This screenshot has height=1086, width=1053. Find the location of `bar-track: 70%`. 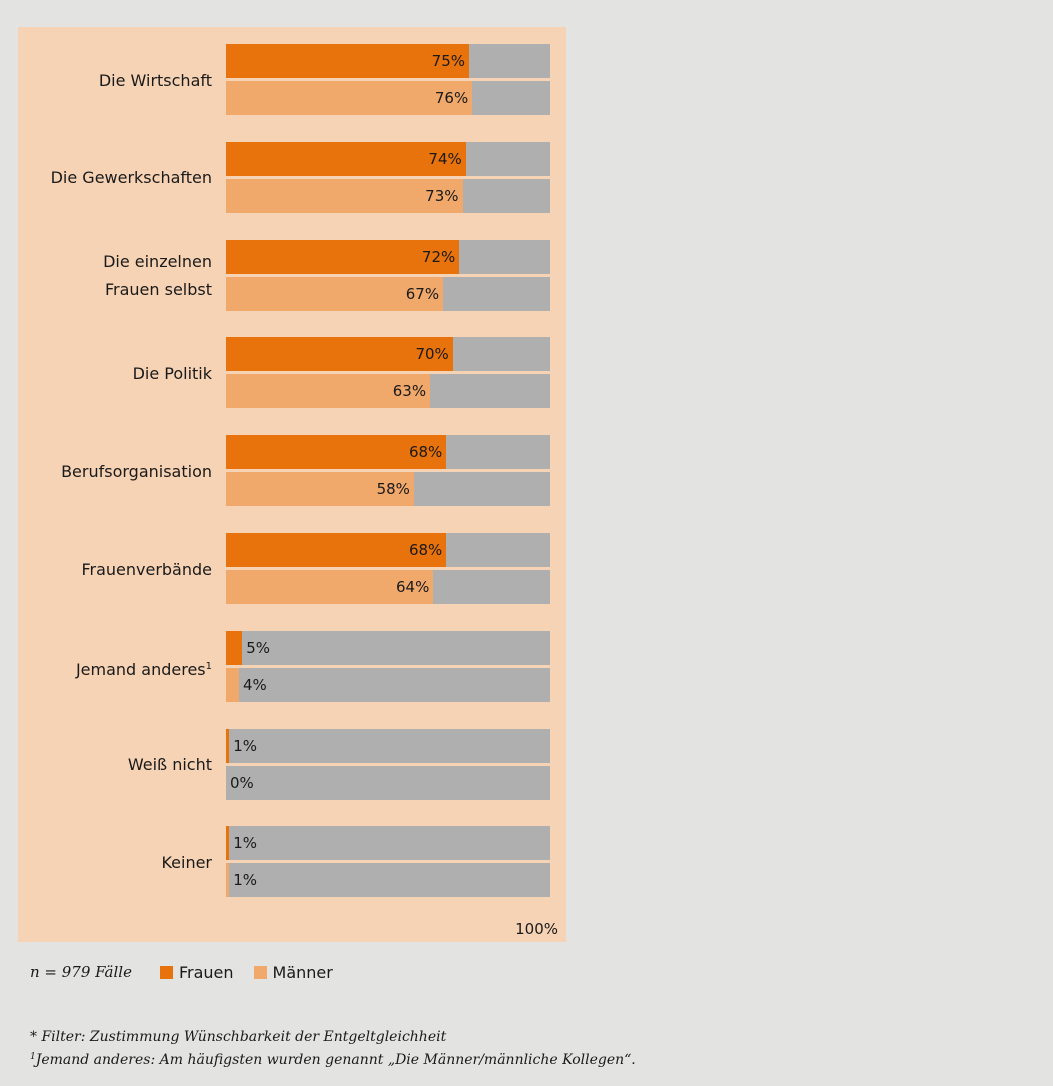

bar-track: 70% is located at coordinates (388, 354).